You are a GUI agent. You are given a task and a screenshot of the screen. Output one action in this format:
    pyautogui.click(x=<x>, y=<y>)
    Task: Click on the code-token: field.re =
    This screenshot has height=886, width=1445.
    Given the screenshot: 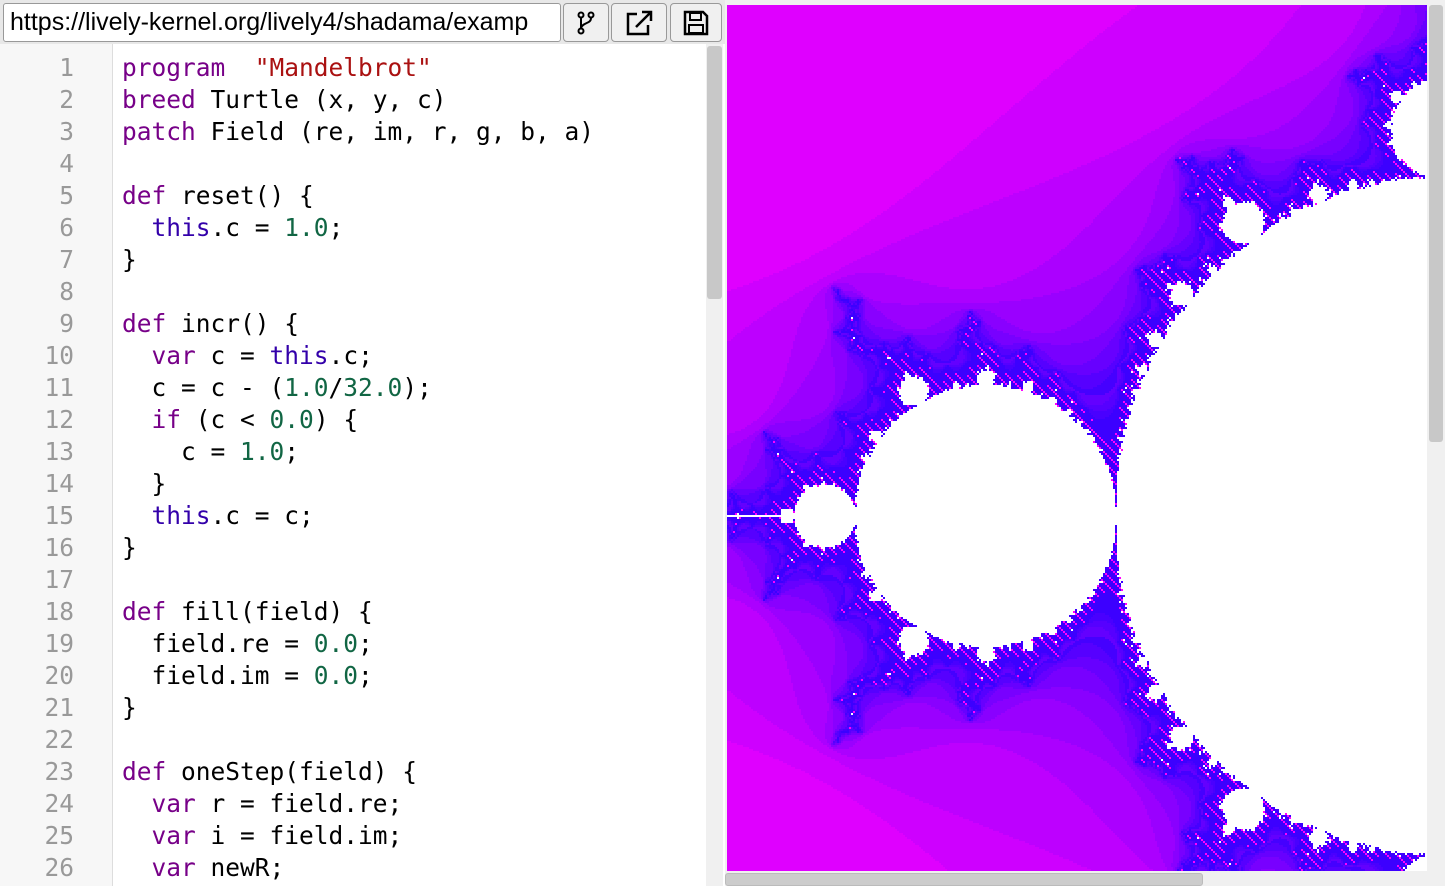 What is the action you would take?
    pyautogui.click(x=218, y=643)
    